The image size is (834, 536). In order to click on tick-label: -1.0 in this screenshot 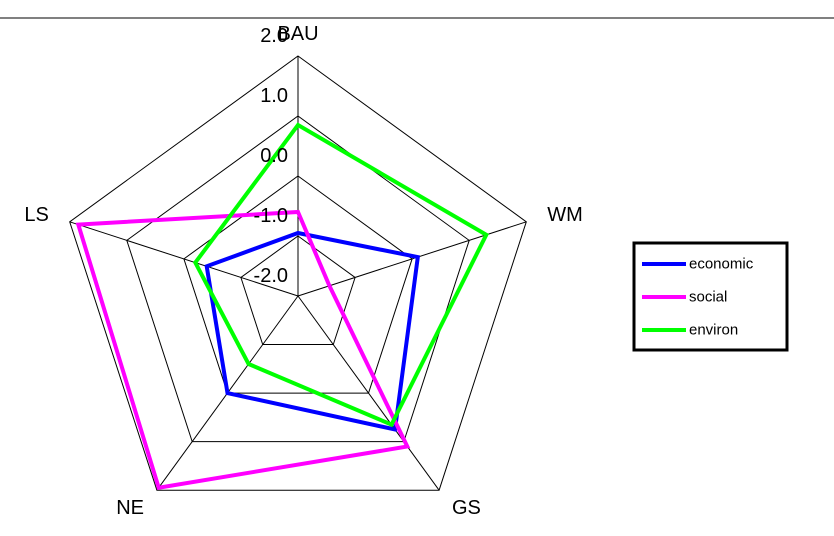, I will do `click(271, 216)`.